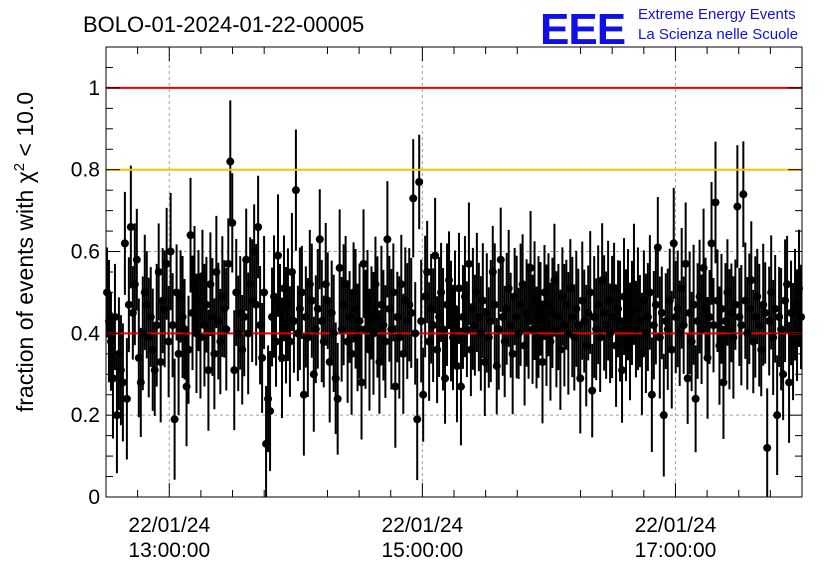 Image resolution: width=836 pixels, height=572 pixels. Describe the element at coordinates (676, 525) in the screenshot. I see `x-tick-date-label: 22/01/24` at that location.